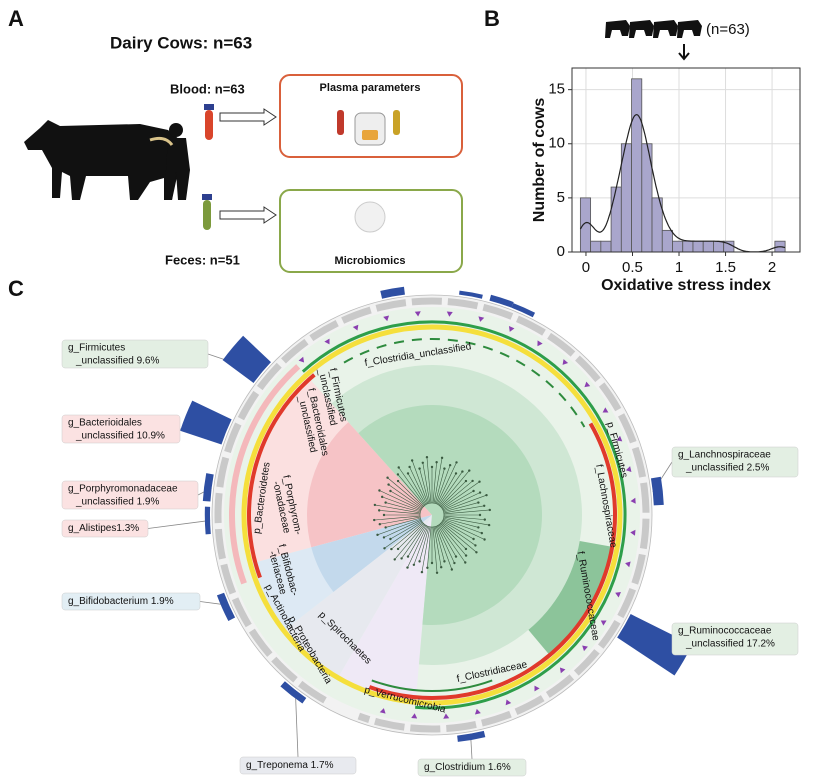 The height and width of the screenshot is (777, 814). Describe the element at coordinates (117, 502) in the screenshot. I see `callout-label: _unclassified 1.9%` at that location.